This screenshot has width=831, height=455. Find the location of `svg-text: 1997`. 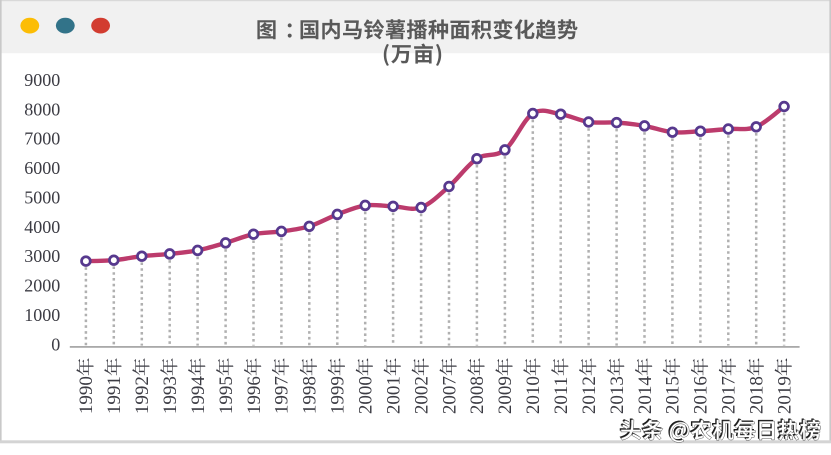

svg-text: 1997 is located at coordinates (282, 395).